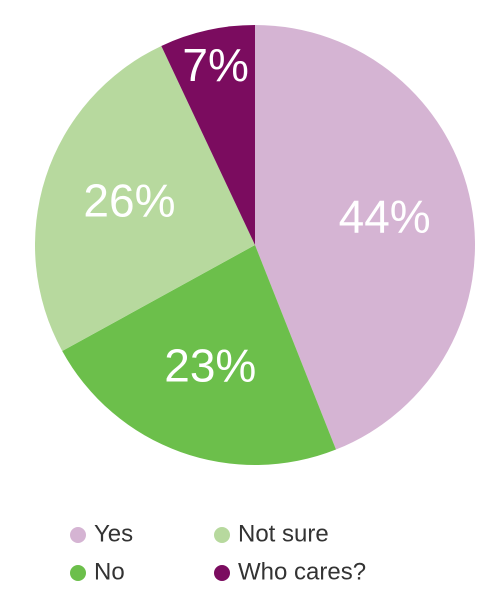 This screenshot has width=500, height=600. What do you see at coordinates (302, 571) in the screenshot?
I see `legend-label: Who cares?` at bounding box center [302, 571].